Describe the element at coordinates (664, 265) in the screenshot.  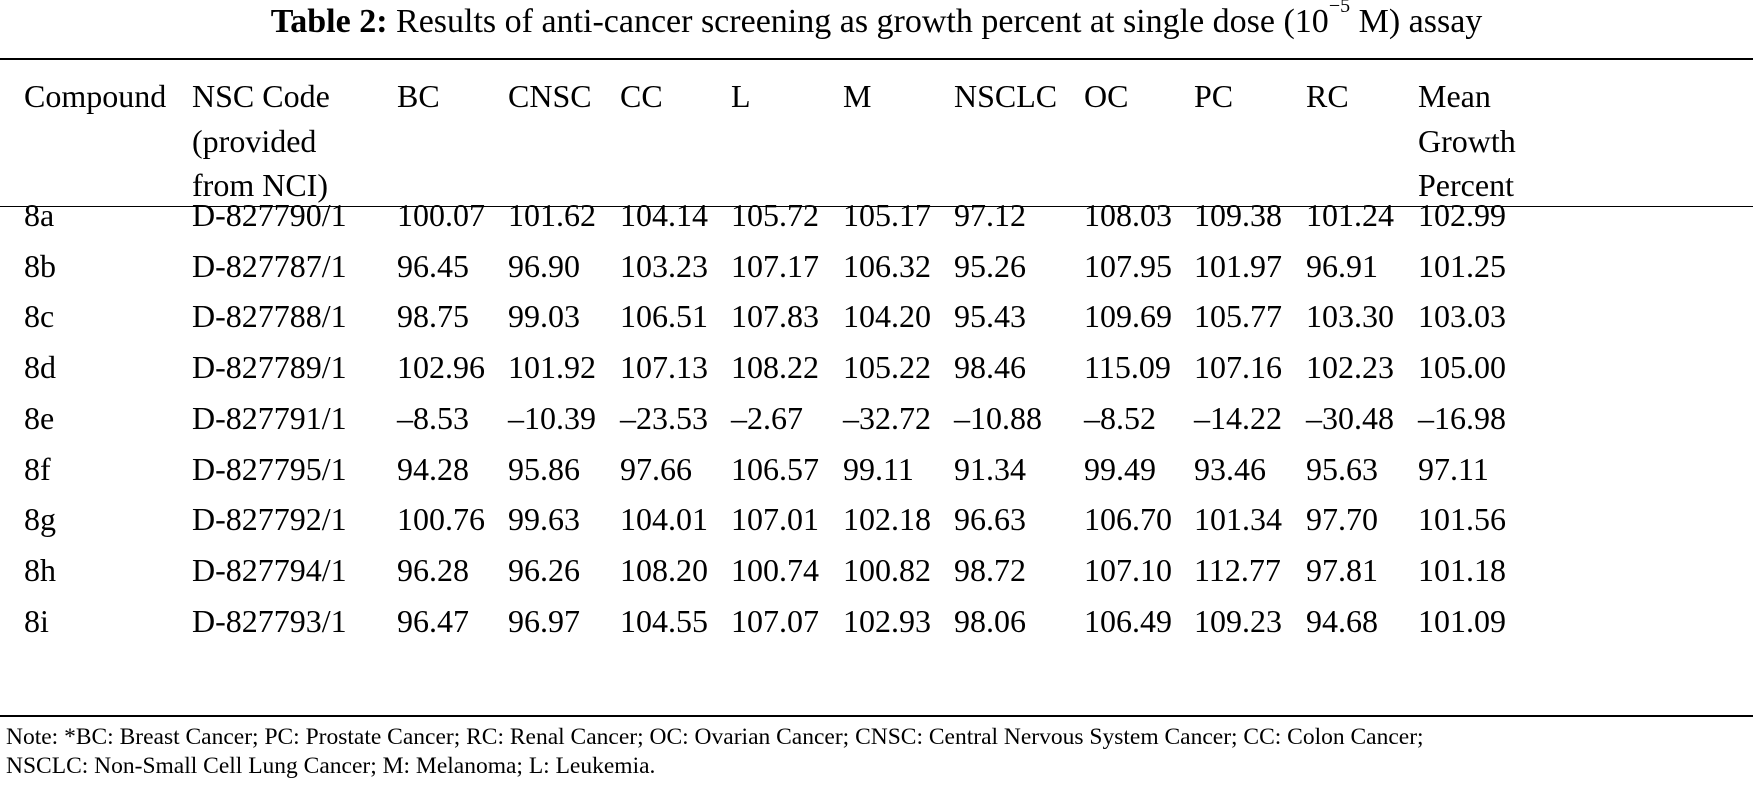
I see `cell-cc: 103.23` at that location.